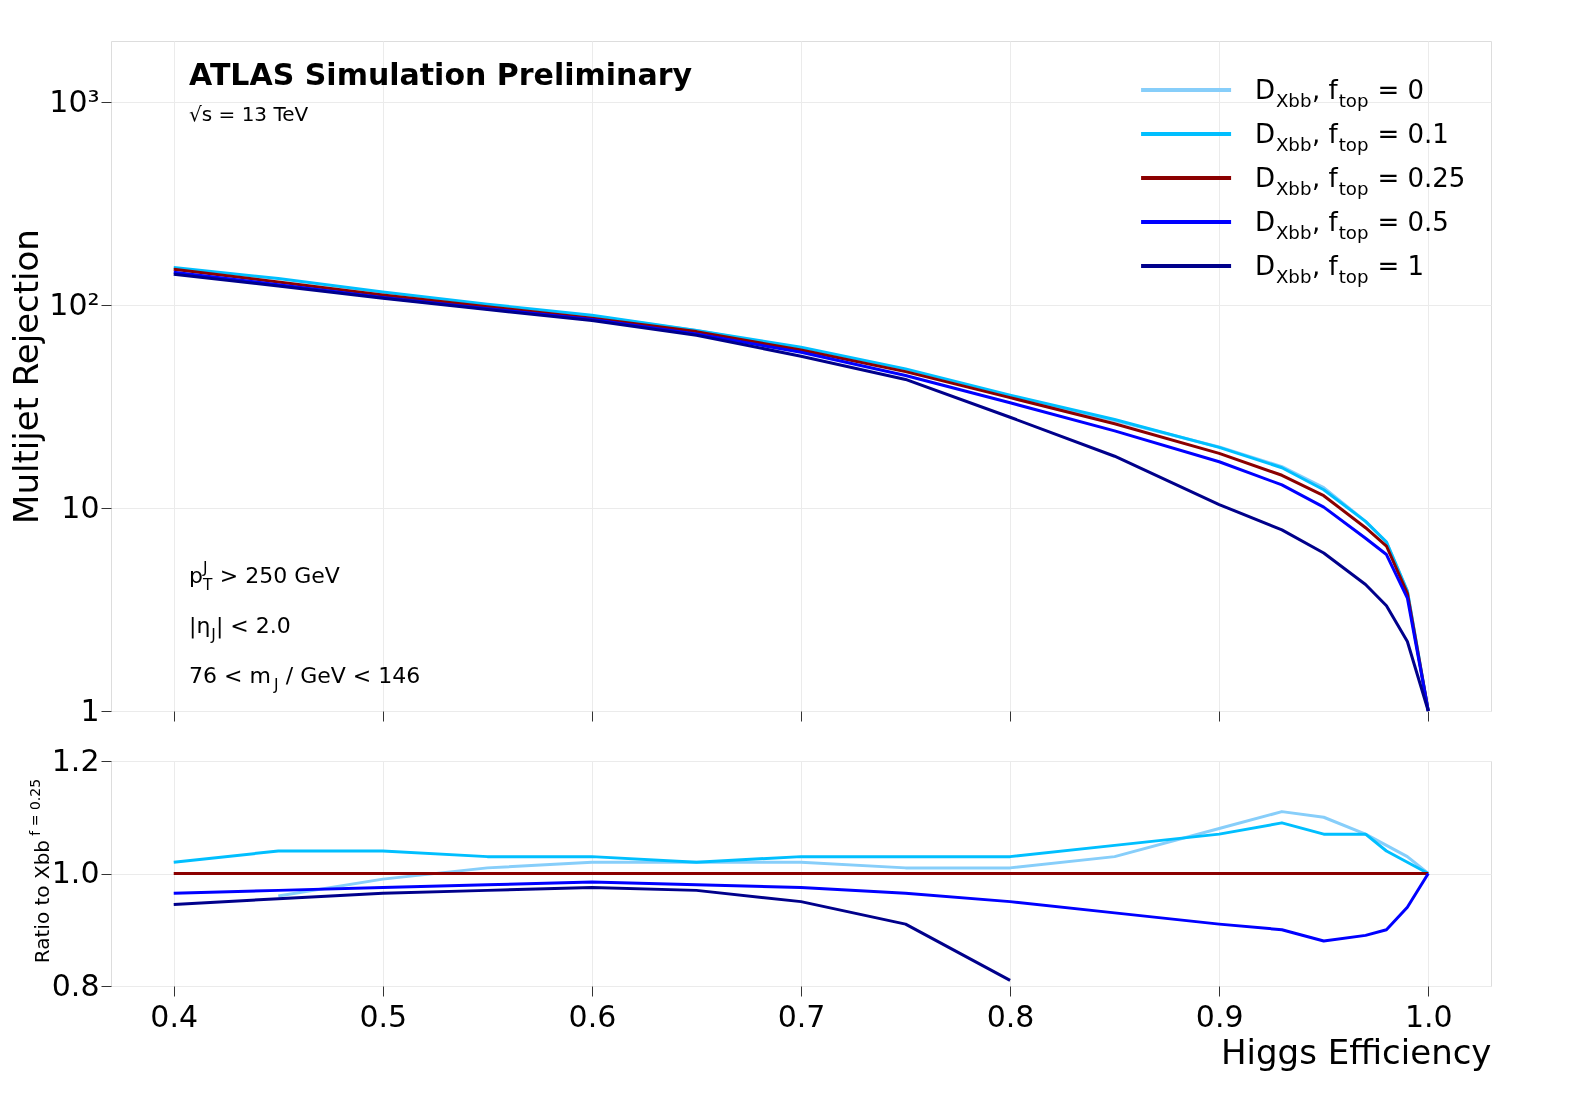  Describe the element at coordinates (1428, 1016) in the screenshot. I see `x-tick-label: 1.0` at that location.